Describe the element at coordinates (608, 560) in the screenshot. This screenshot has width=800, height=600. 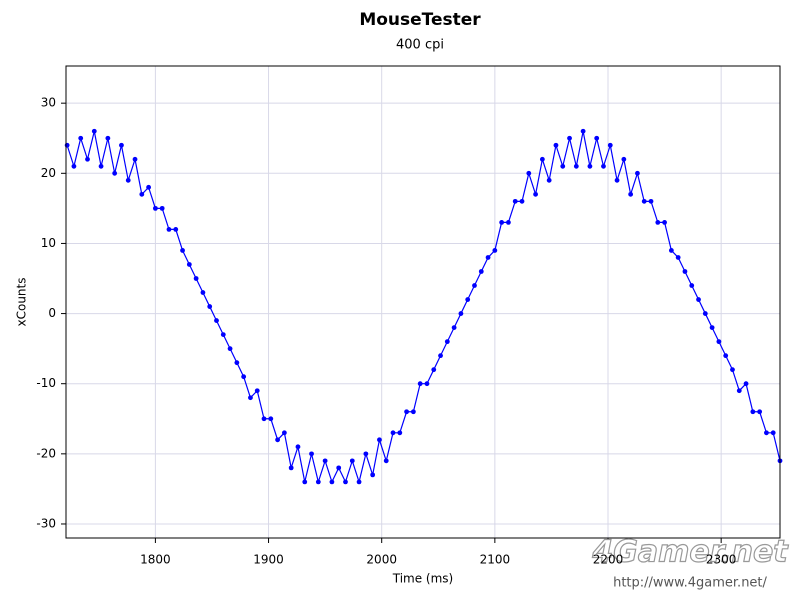
I see `x-tick-label: 2200` at that location.